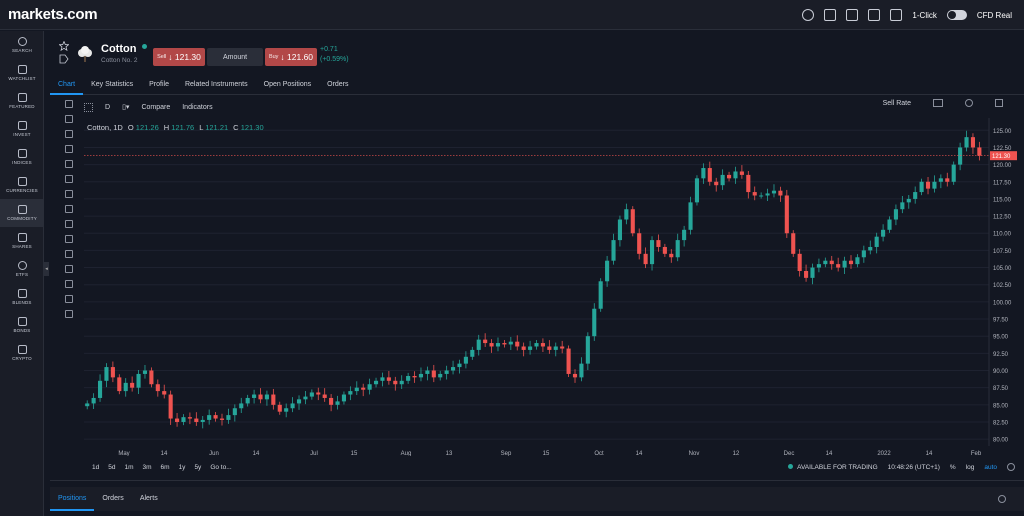  I want to click on tab-key-statistics: Key Statistics, so click(112, 84).